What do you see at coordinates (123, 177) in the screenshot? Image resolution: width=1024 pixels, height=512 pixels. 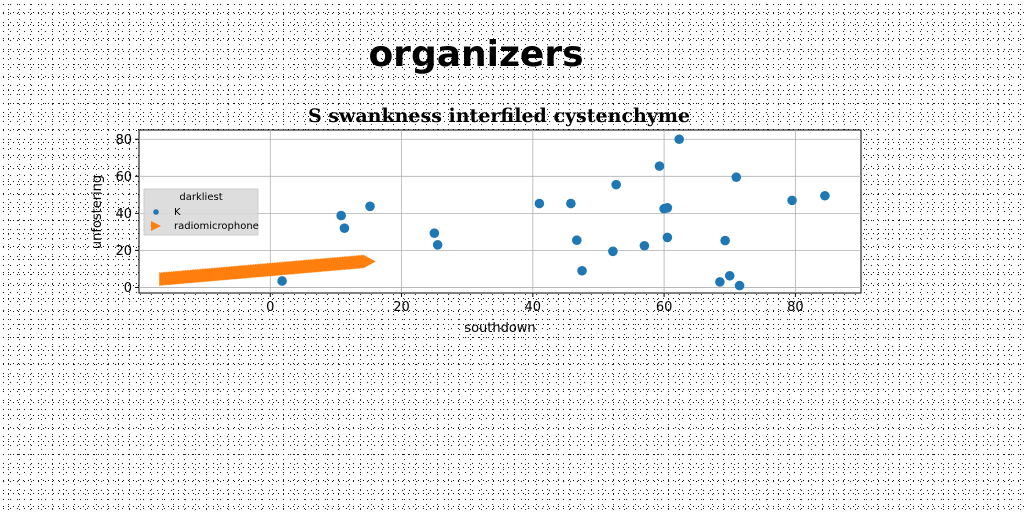 I see `y-tick-label: 60` at bounding box center [123, 177].